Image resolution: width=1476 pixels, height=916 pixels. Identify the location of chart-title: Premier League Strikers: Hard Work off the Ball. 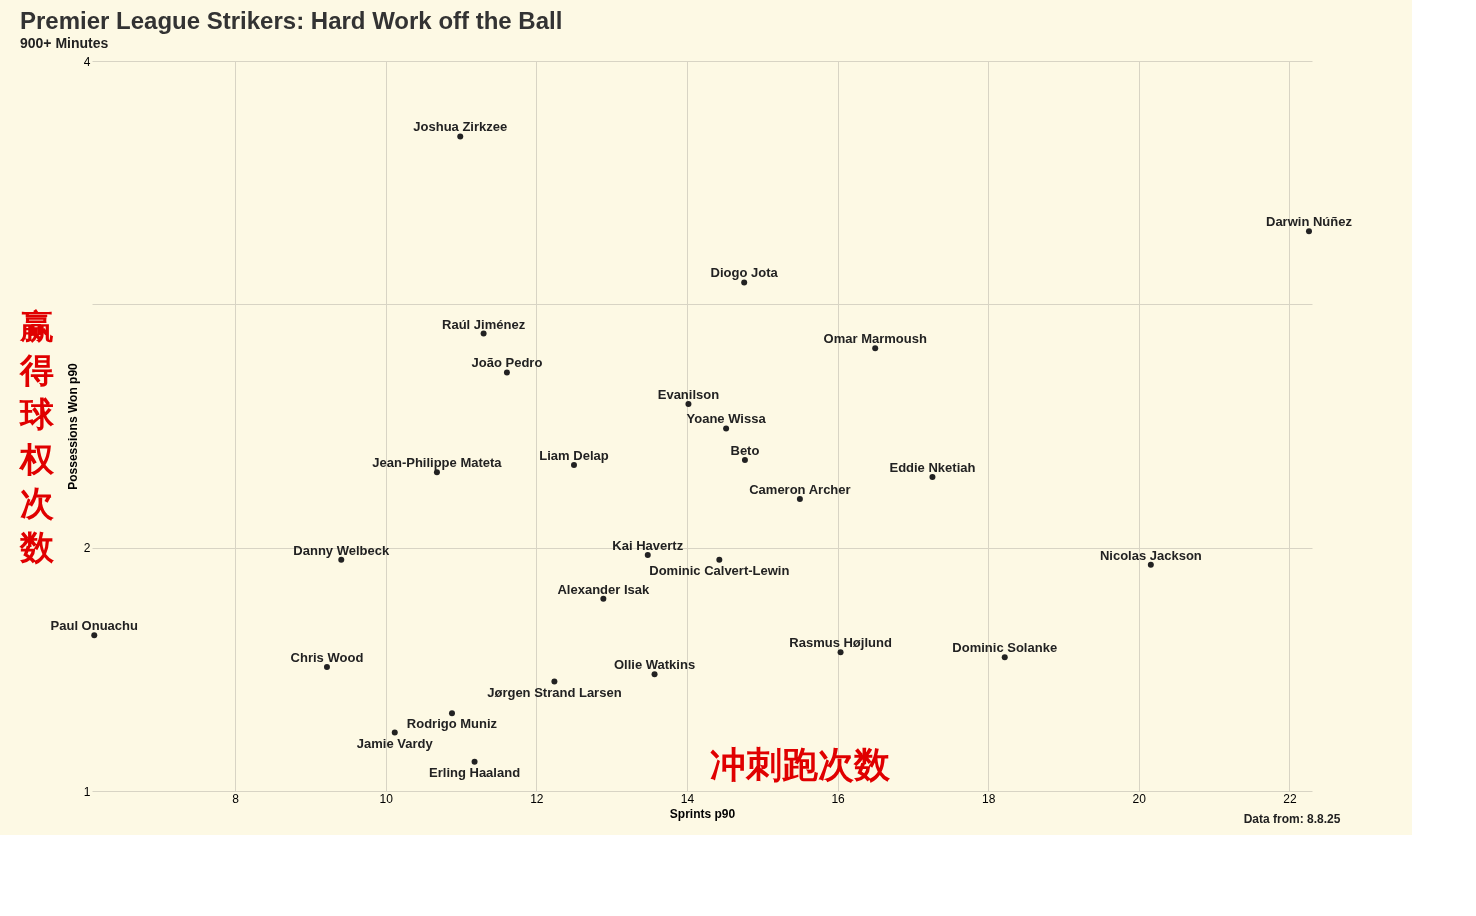
(291, 20).